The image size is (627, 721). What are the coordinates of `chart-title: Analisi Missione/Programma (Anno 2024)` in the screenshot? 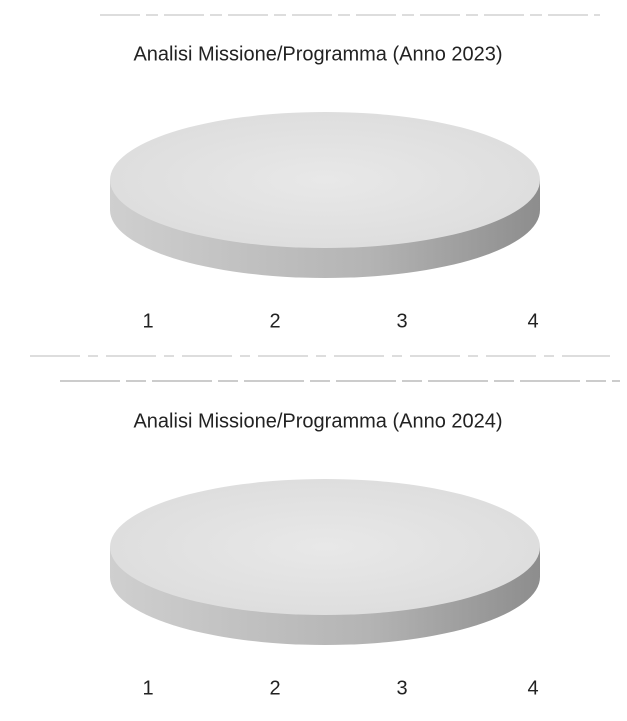 It's located at (317, 421).